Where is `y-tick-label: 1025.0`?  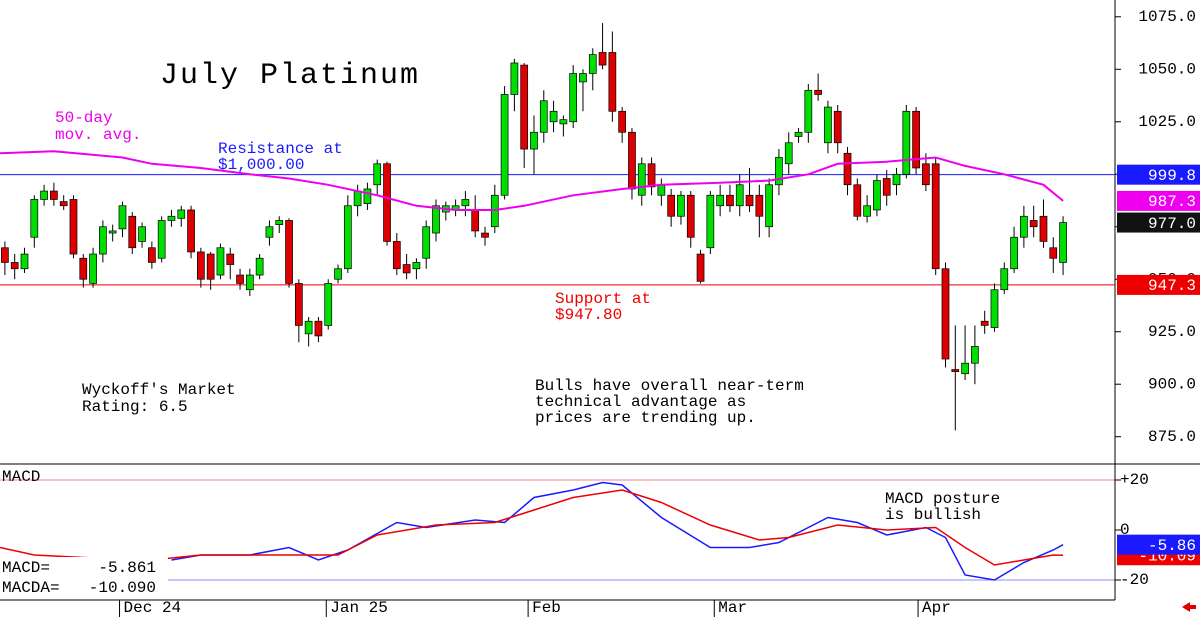 y-tick-label: 1025.0 is located at coordinates (1167, 122).